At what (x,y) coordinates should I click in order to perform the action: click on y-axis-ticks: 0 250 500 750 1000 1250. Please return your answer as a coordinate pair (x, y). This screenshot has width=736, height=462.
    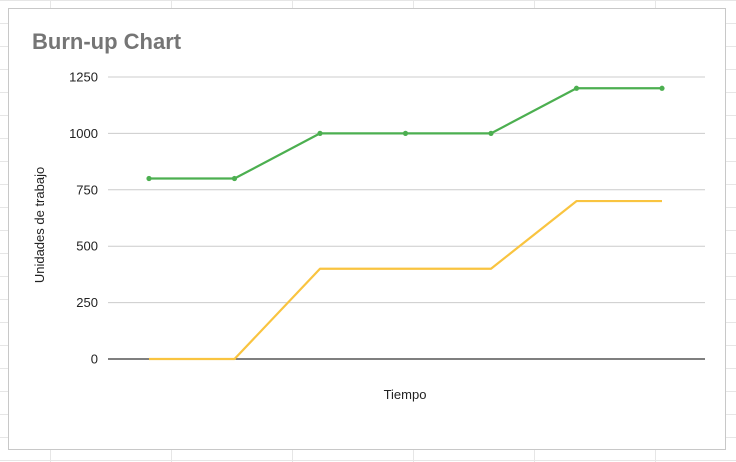
    Looking at the image, I should click on (83, 218).